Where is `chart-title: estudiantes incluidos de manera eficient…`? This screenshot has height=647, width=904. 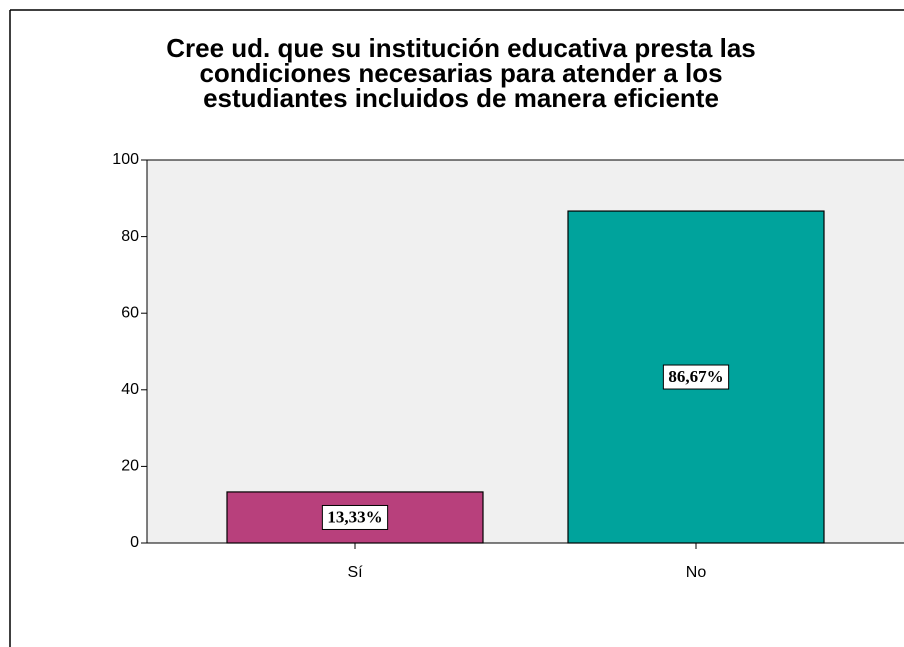 chart-title: estudiantes incluidos de manera eficient… is located at coordinates (461, 98).